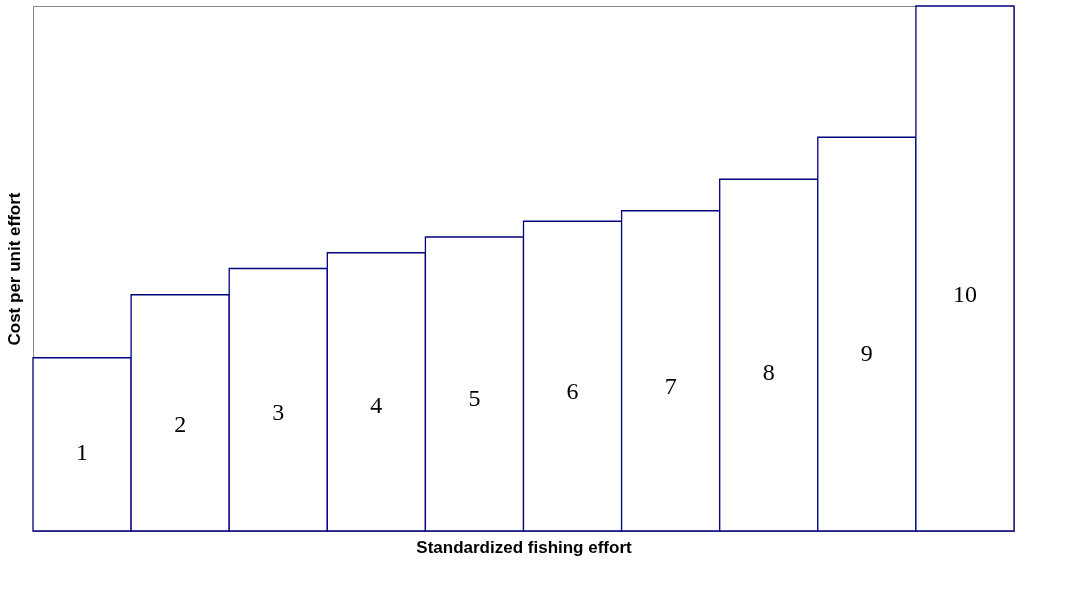 The height and width of the screenshot is (609, 1070). I want to click on x-tick-label: 7, so click(670, 385).